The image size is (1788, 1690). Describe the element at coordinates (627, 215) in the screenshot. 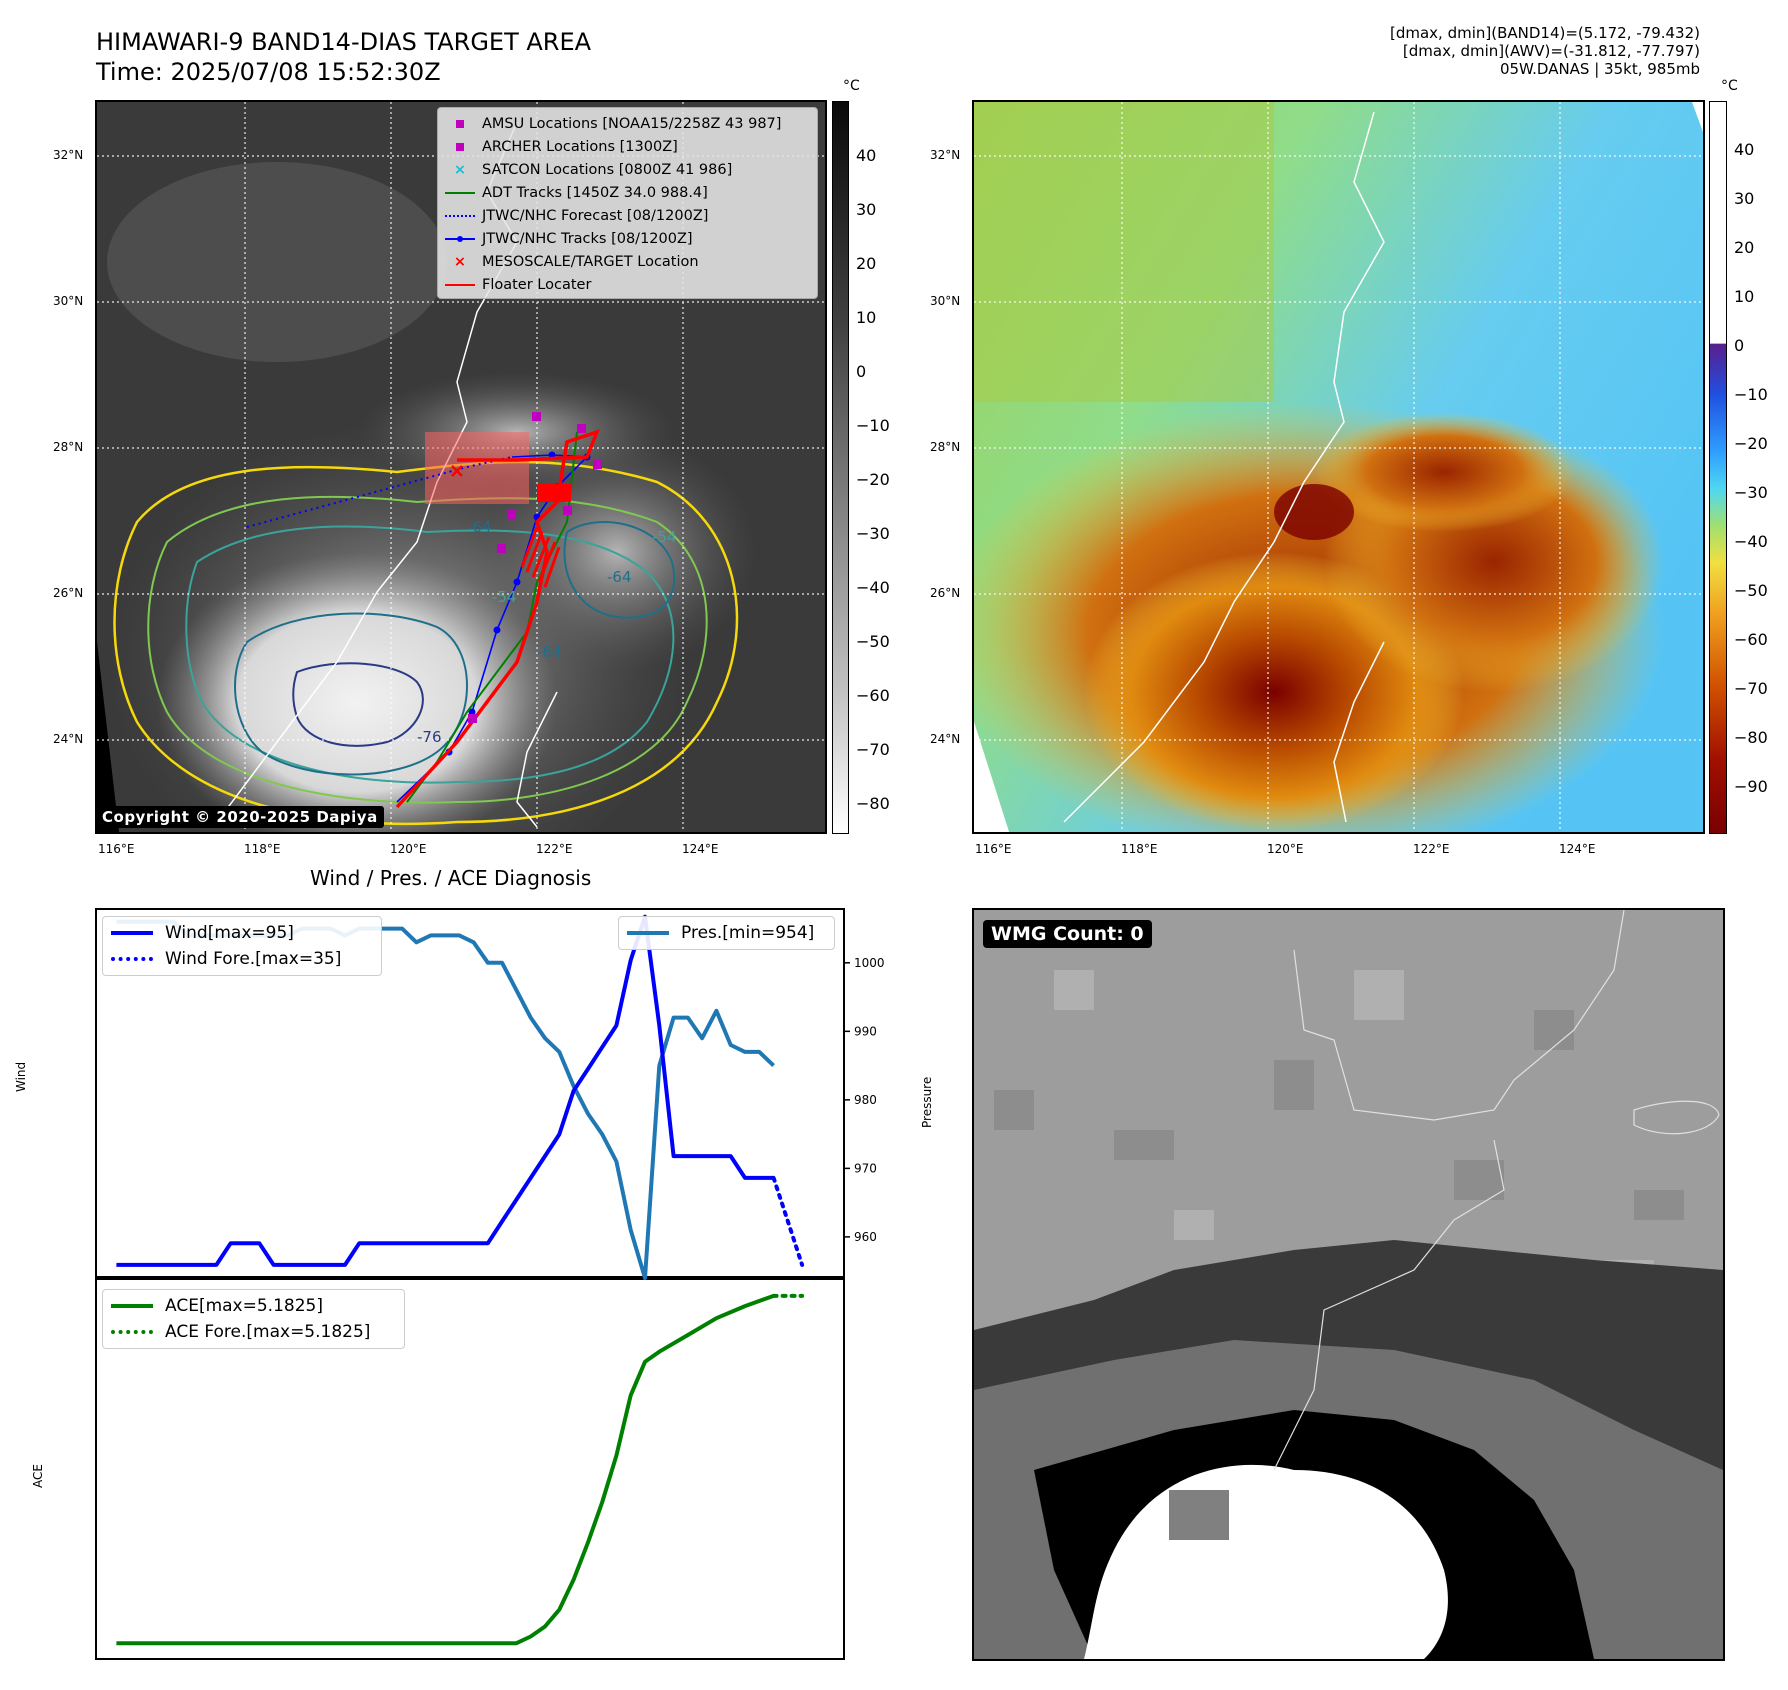

I see `legend-item-jtwc-forecast: JTWC/NHC Forecast [08/1200Z]` at that location.